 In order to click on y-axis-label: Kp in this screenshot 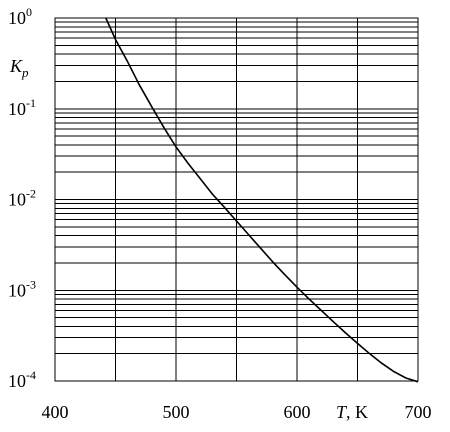, I will do `click(19, 68)`.